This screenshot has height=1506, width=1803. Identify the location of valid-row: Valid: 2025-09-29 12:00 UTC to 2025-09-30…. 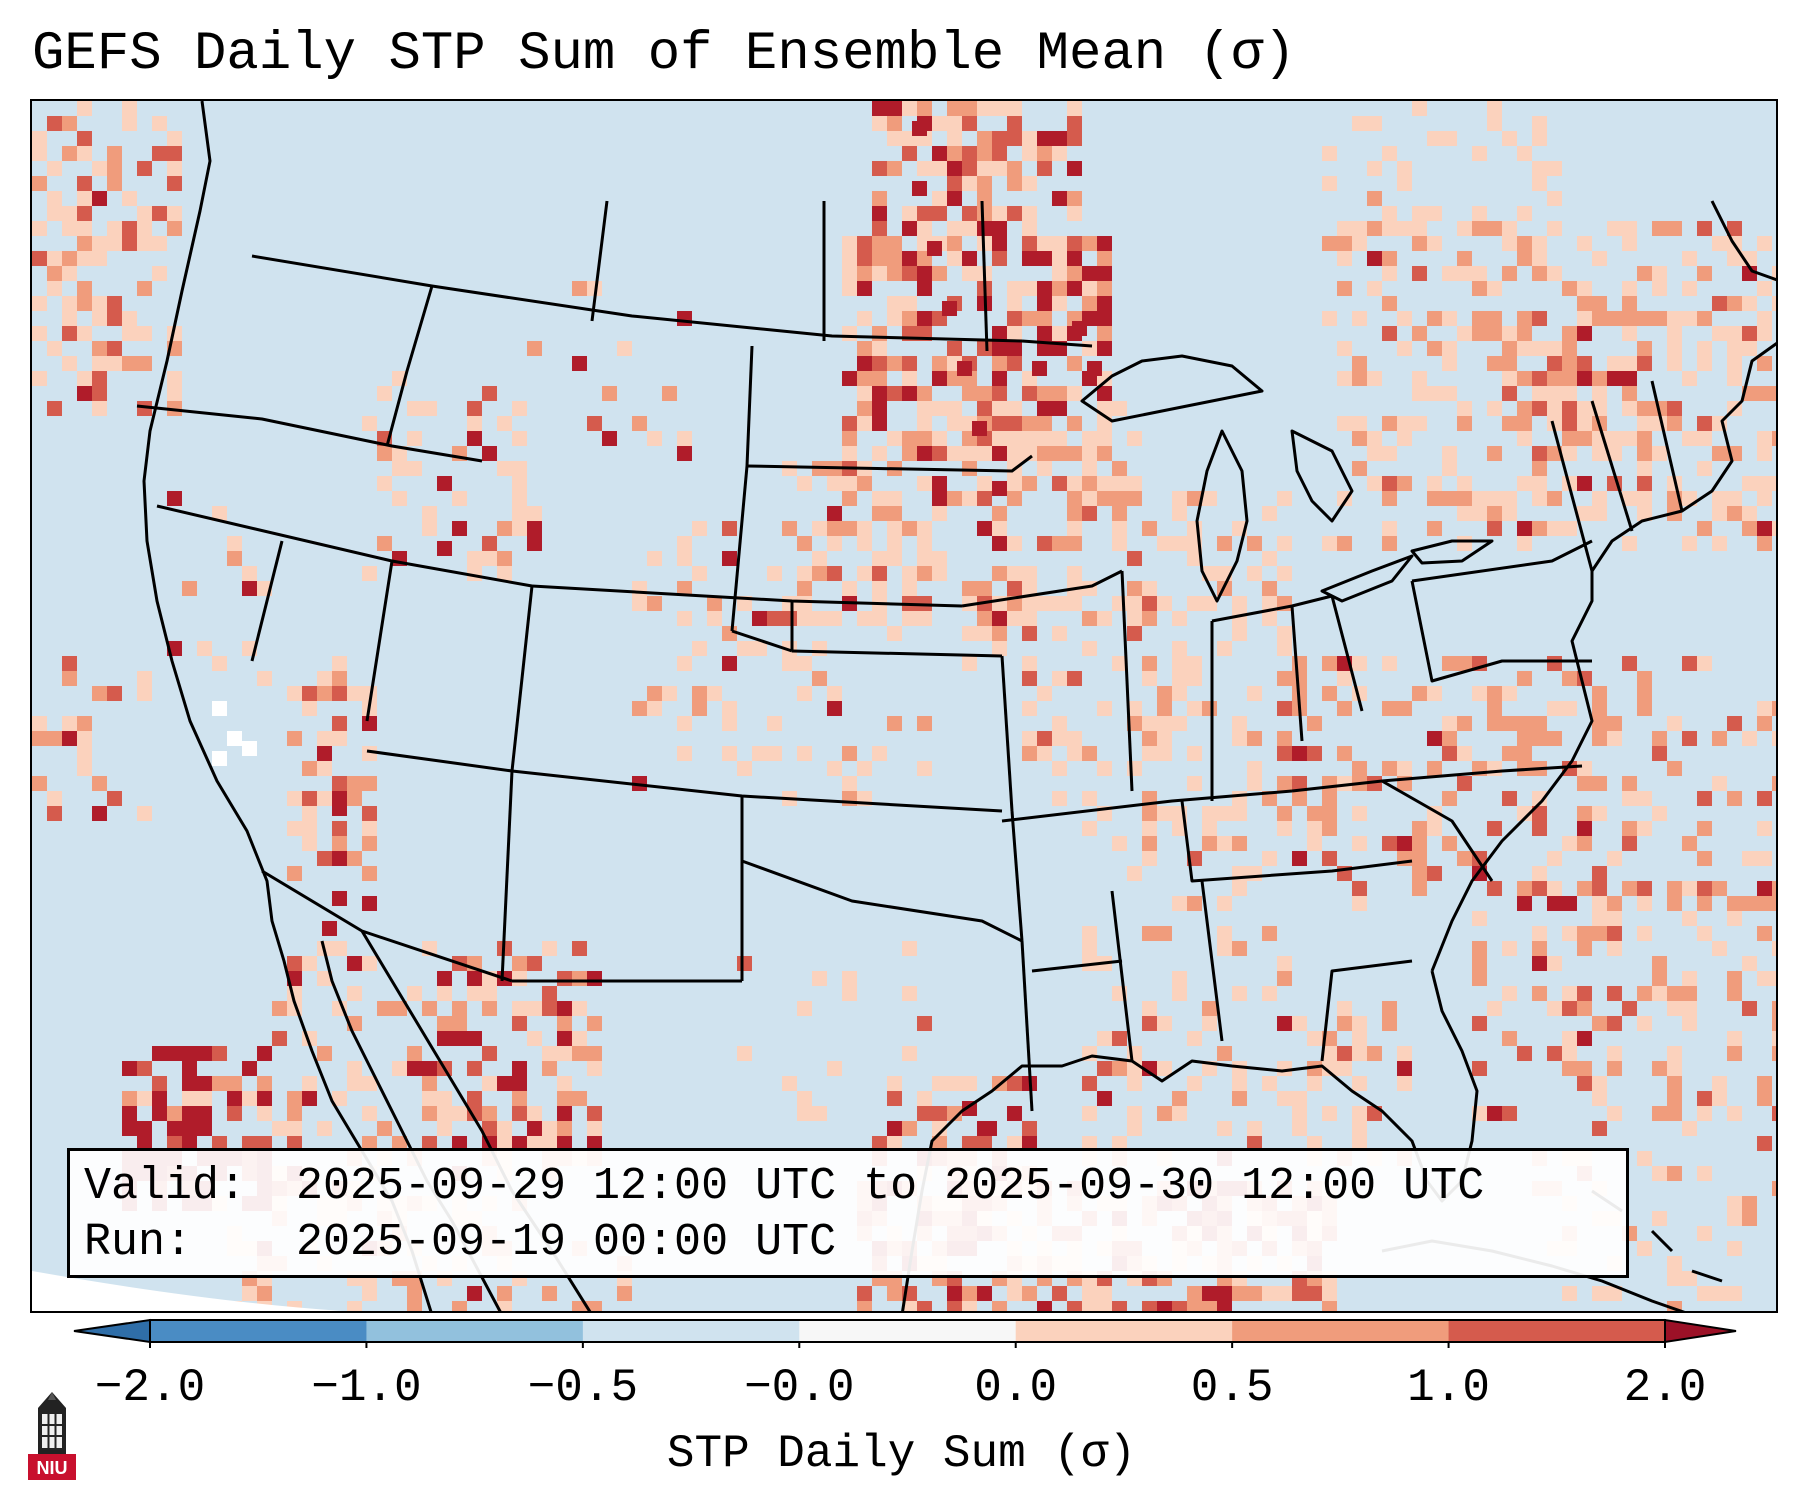
(848, 1187).